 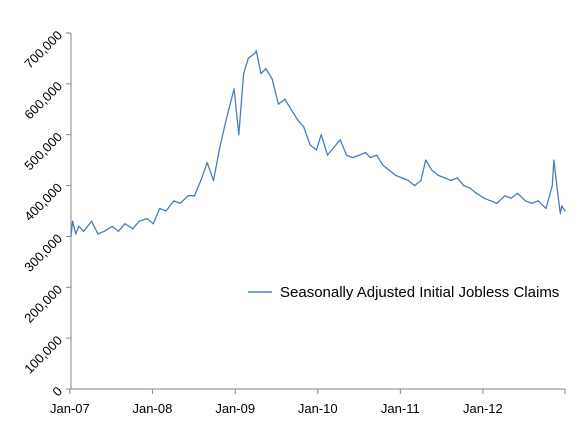 What do you see at coordinates (400, 408) in the screenshot?
I see `x-tick-label: Jan-11` at bounding box center [400, 408].